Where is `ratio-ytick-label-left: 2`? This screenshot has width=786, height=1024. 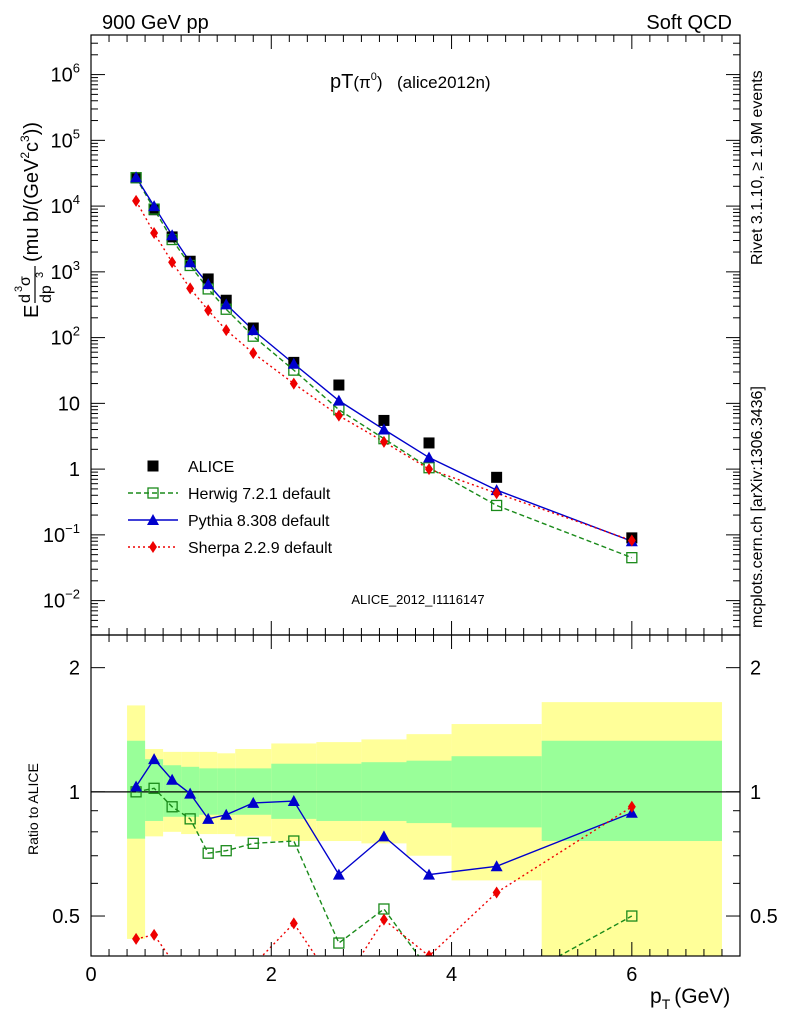 ratio-ytick-label-left: 2 is located at coordinates (74, 669).